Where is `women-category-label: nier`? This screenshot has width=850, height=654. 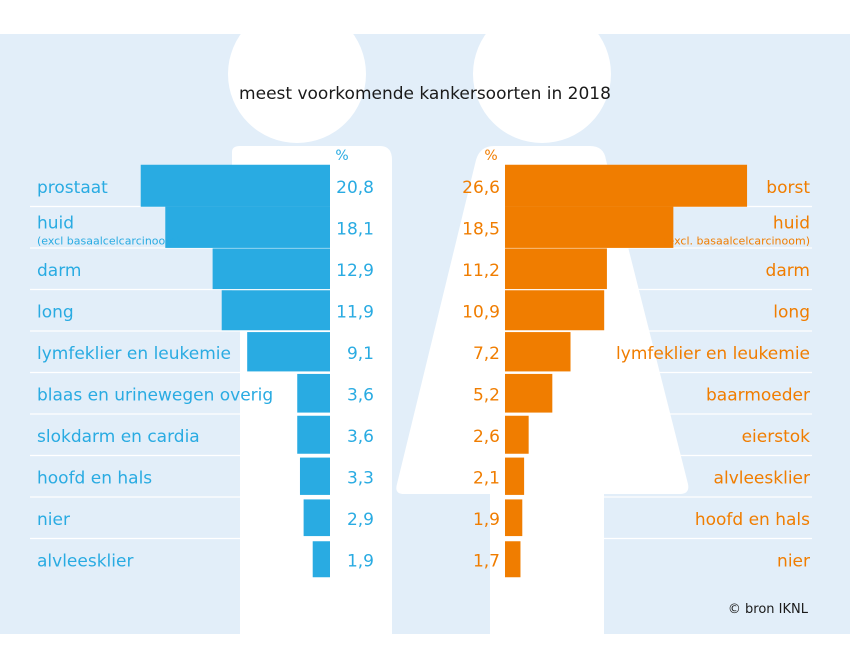
women-category-label: nier is located at coordinates (793, 561).